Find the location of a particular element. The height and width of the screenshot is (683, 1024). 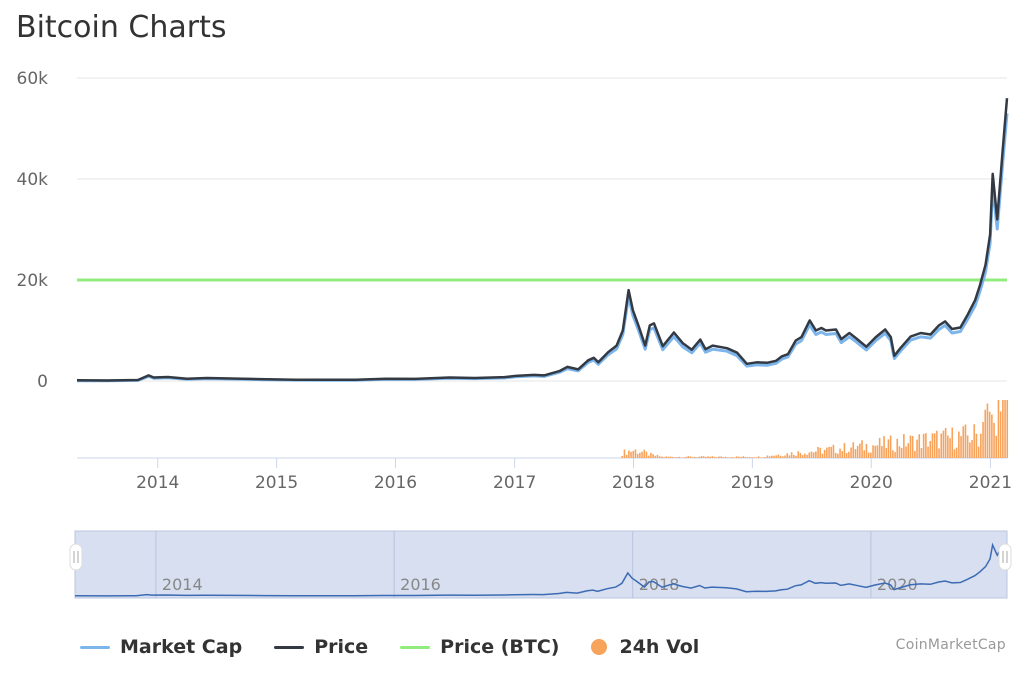

x-tick-label: 2020 is located at coordinates (871, 483).